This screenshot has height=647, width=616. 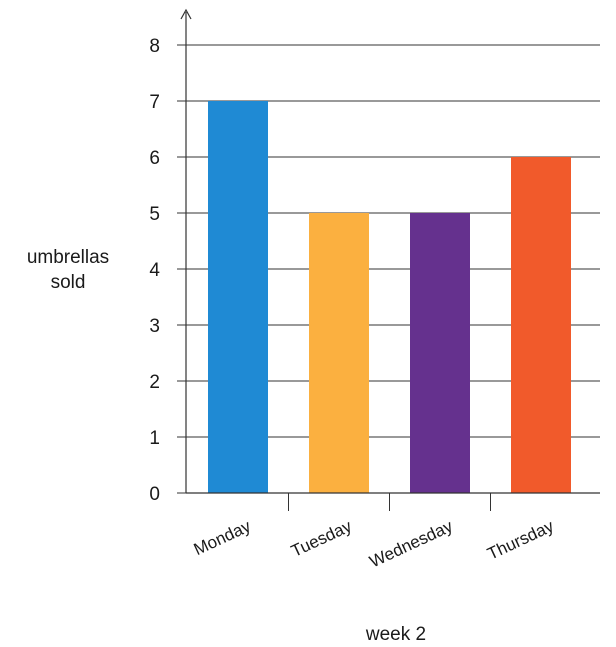 What do you see at coordinates (154, 158) in the screenshot?
I see `y-tick-label-6: 6` at bounding box center [154, 158].